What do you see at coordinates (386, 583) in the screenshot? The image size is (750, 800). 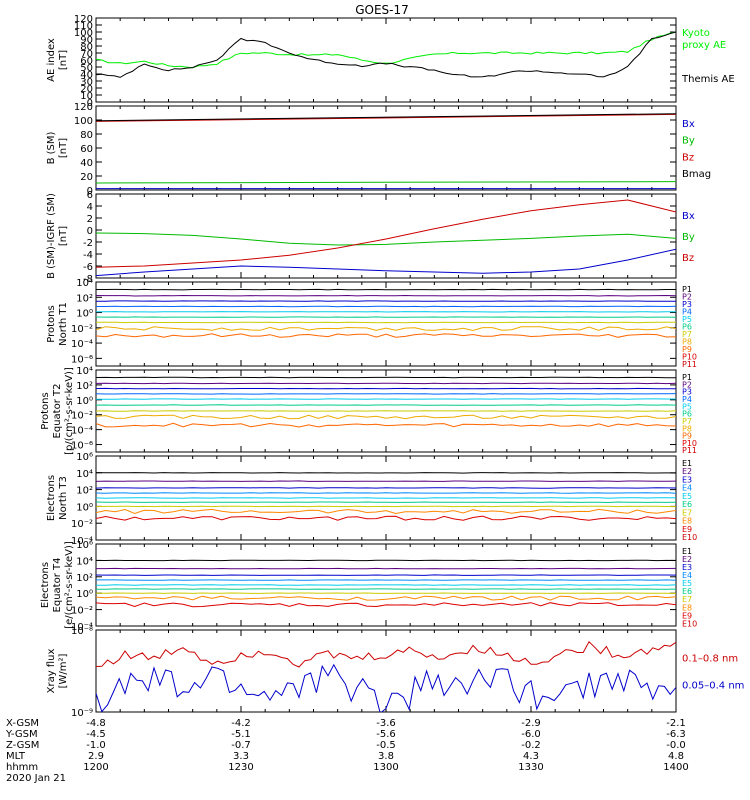 I see `data-et4` at bounding box center [386, 583].